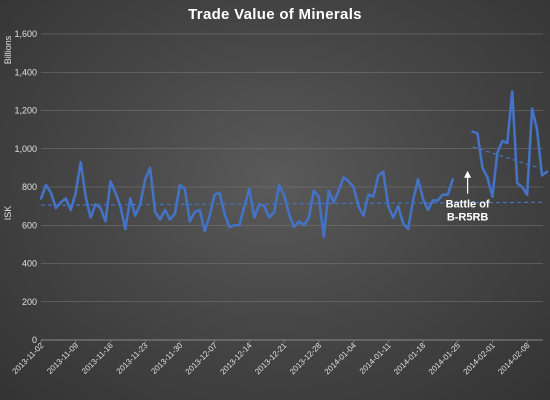 The image size is (550, 400). I want to click on annotation-text: Battle of B-R5RB, so click(468, 211).